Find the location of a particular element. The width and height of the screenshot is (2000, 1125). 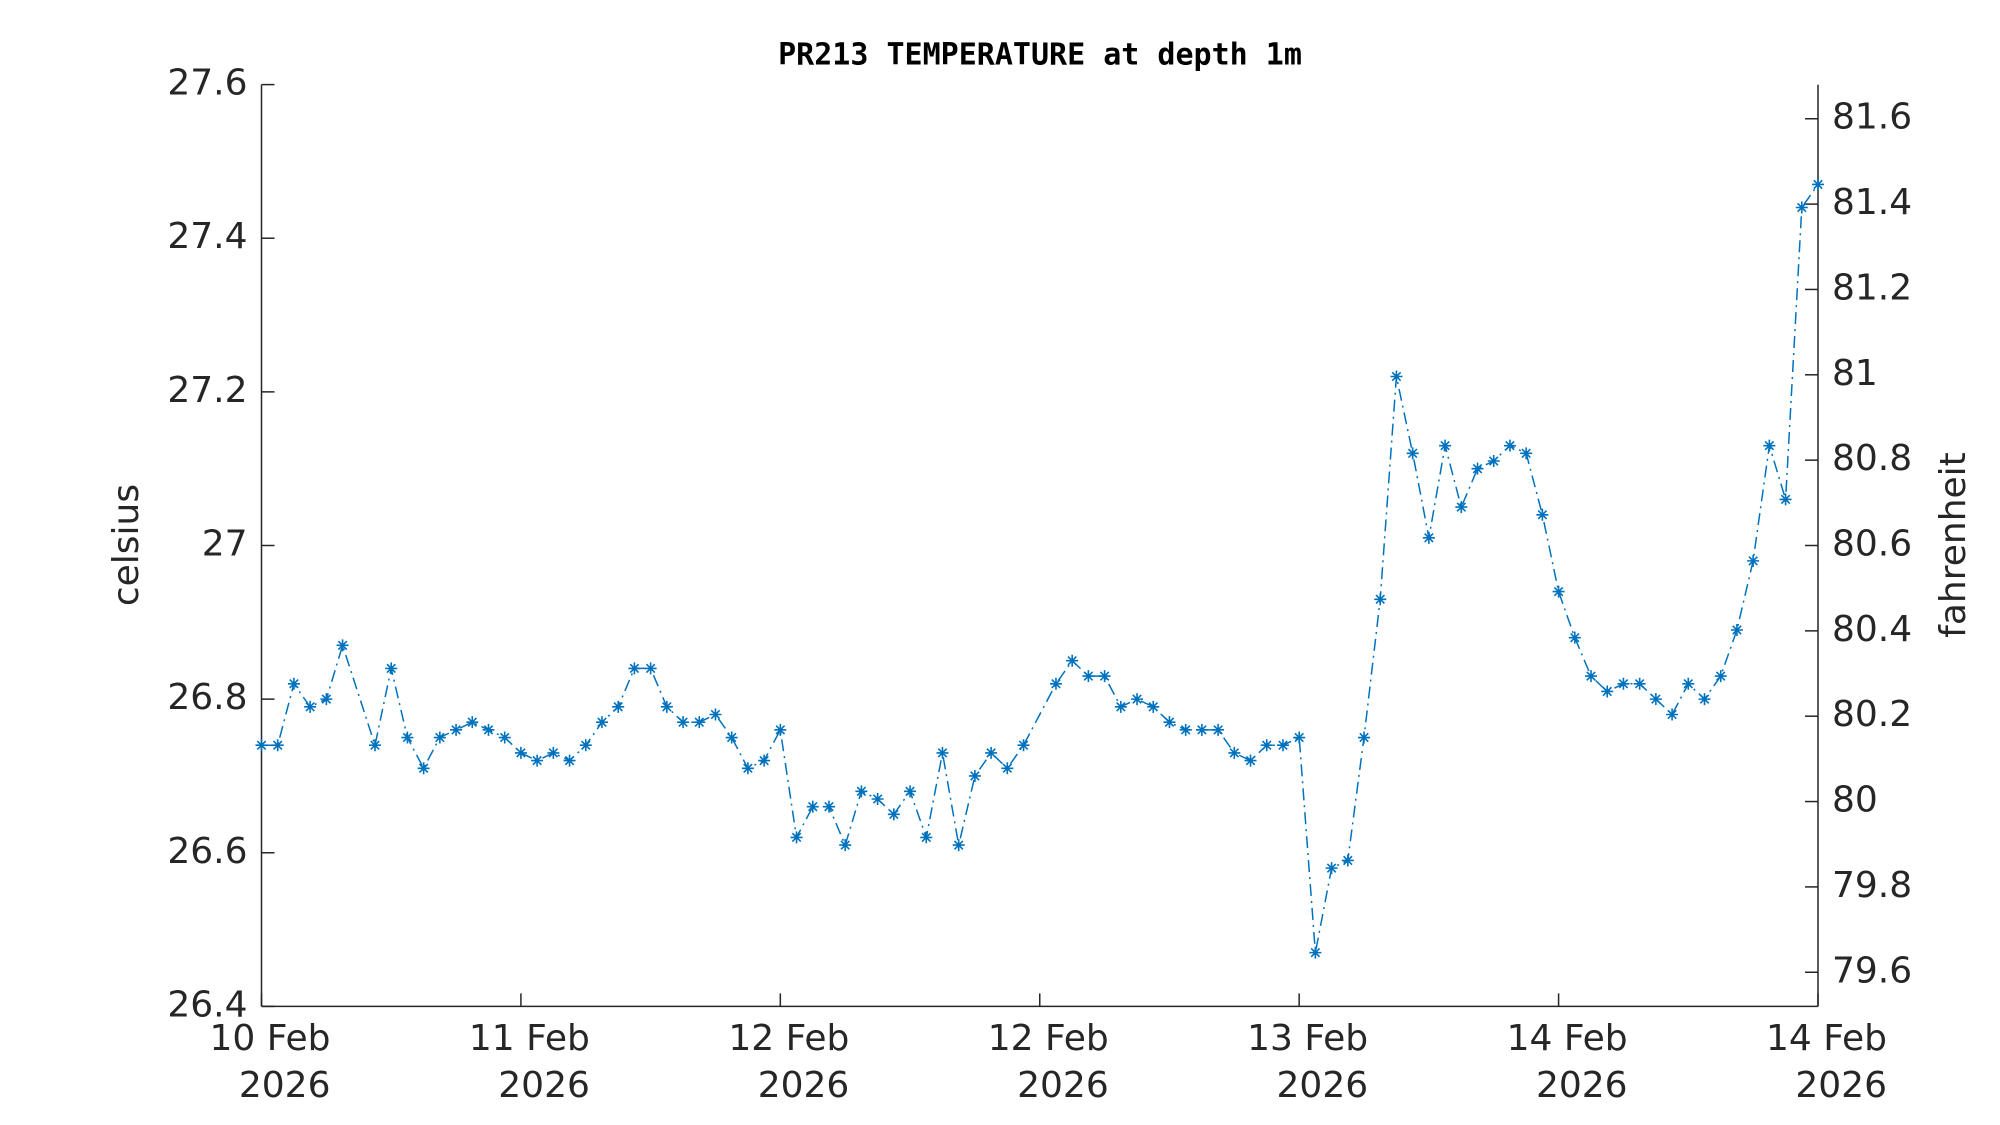

y2-tick-label: 80 is located at coordinates (1855, 800).